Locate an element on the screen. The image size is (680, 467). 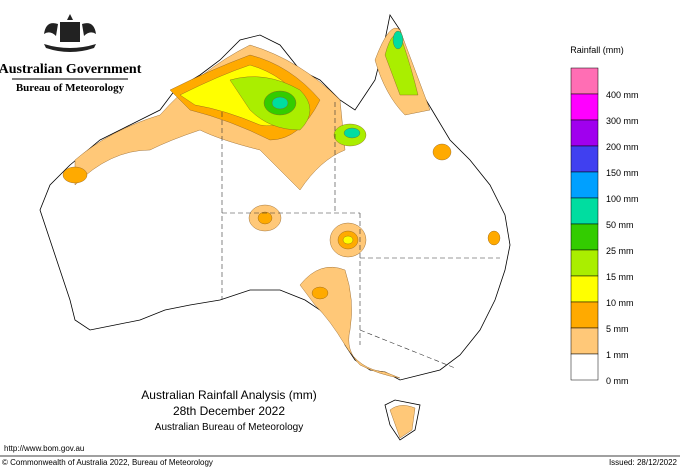
coat-of-arms is located at coordinates (70, 33).